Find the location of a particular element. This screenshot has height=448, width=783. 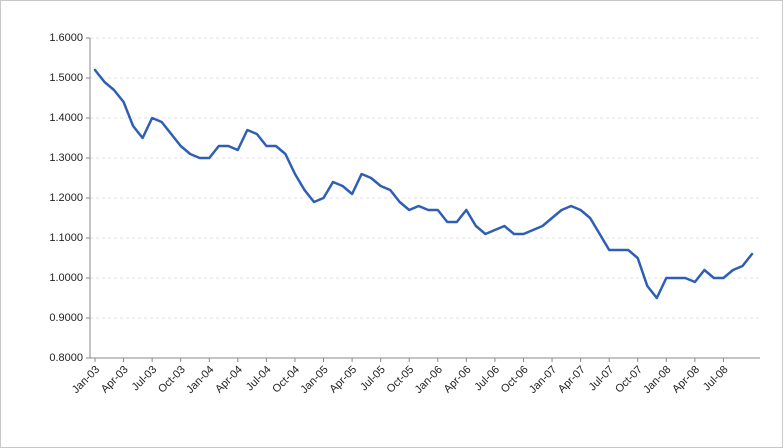

y-tick-label: 1.1000 is located at coordinates (66, 238).